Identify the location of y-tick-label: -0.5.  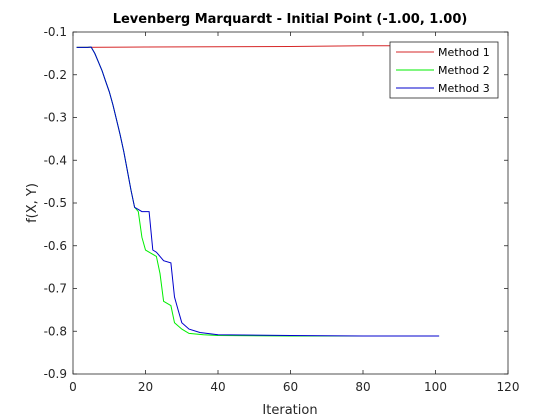
(55, 203).